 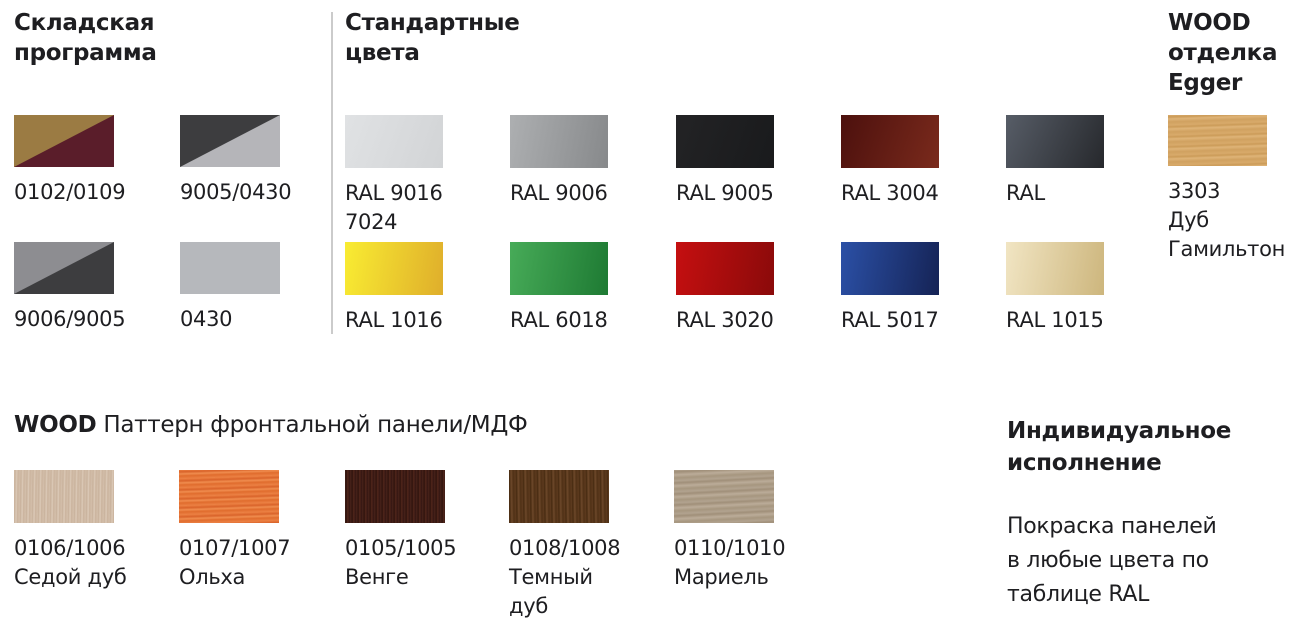 I want to click on swatch-cell-ral6018: RAL 6018, so click(x=576, y=288).